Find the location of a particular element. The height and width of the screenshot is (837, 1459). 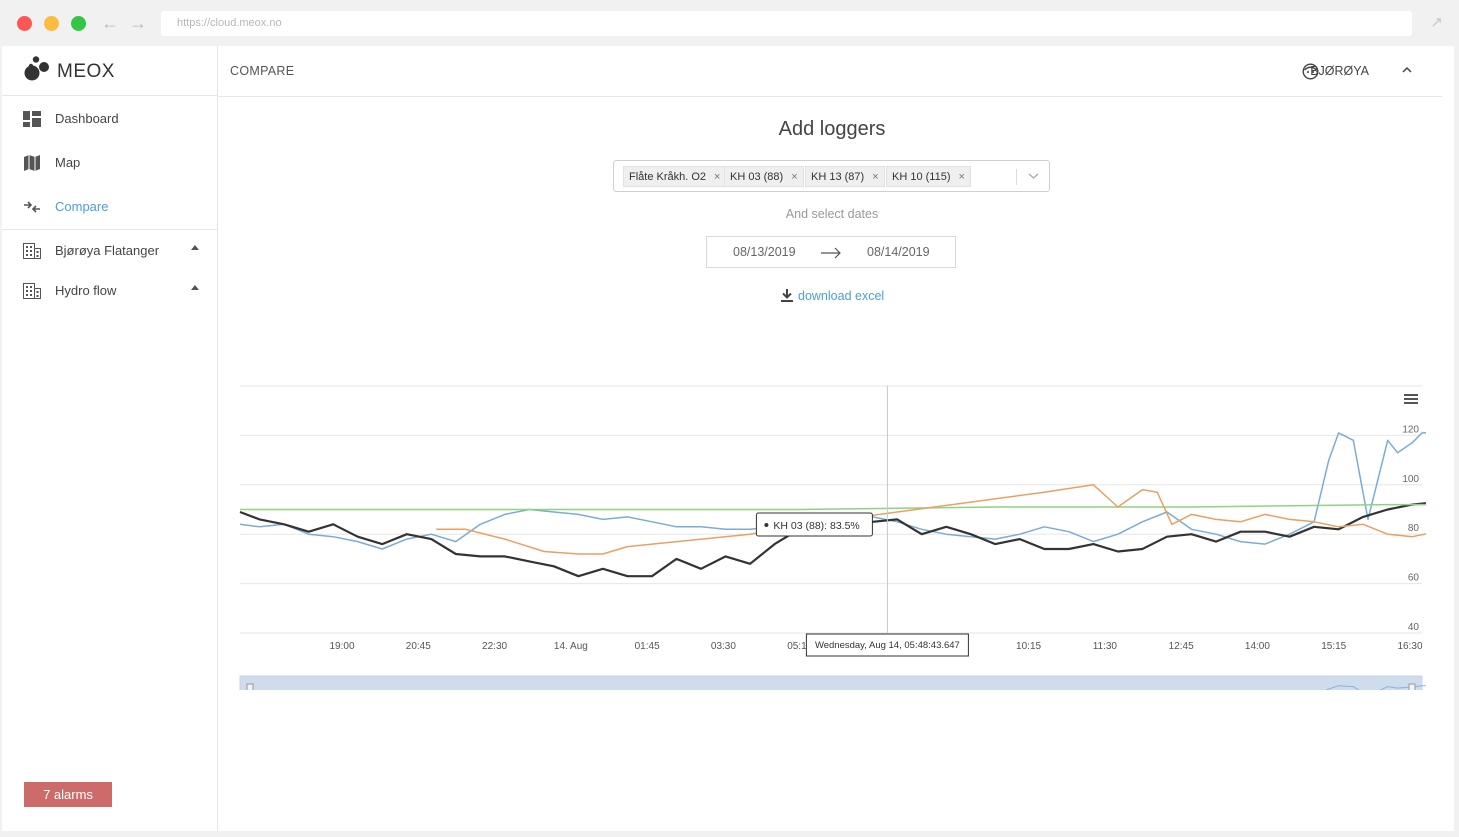

chevron-down-icon is located at coordinates (1033, 176).